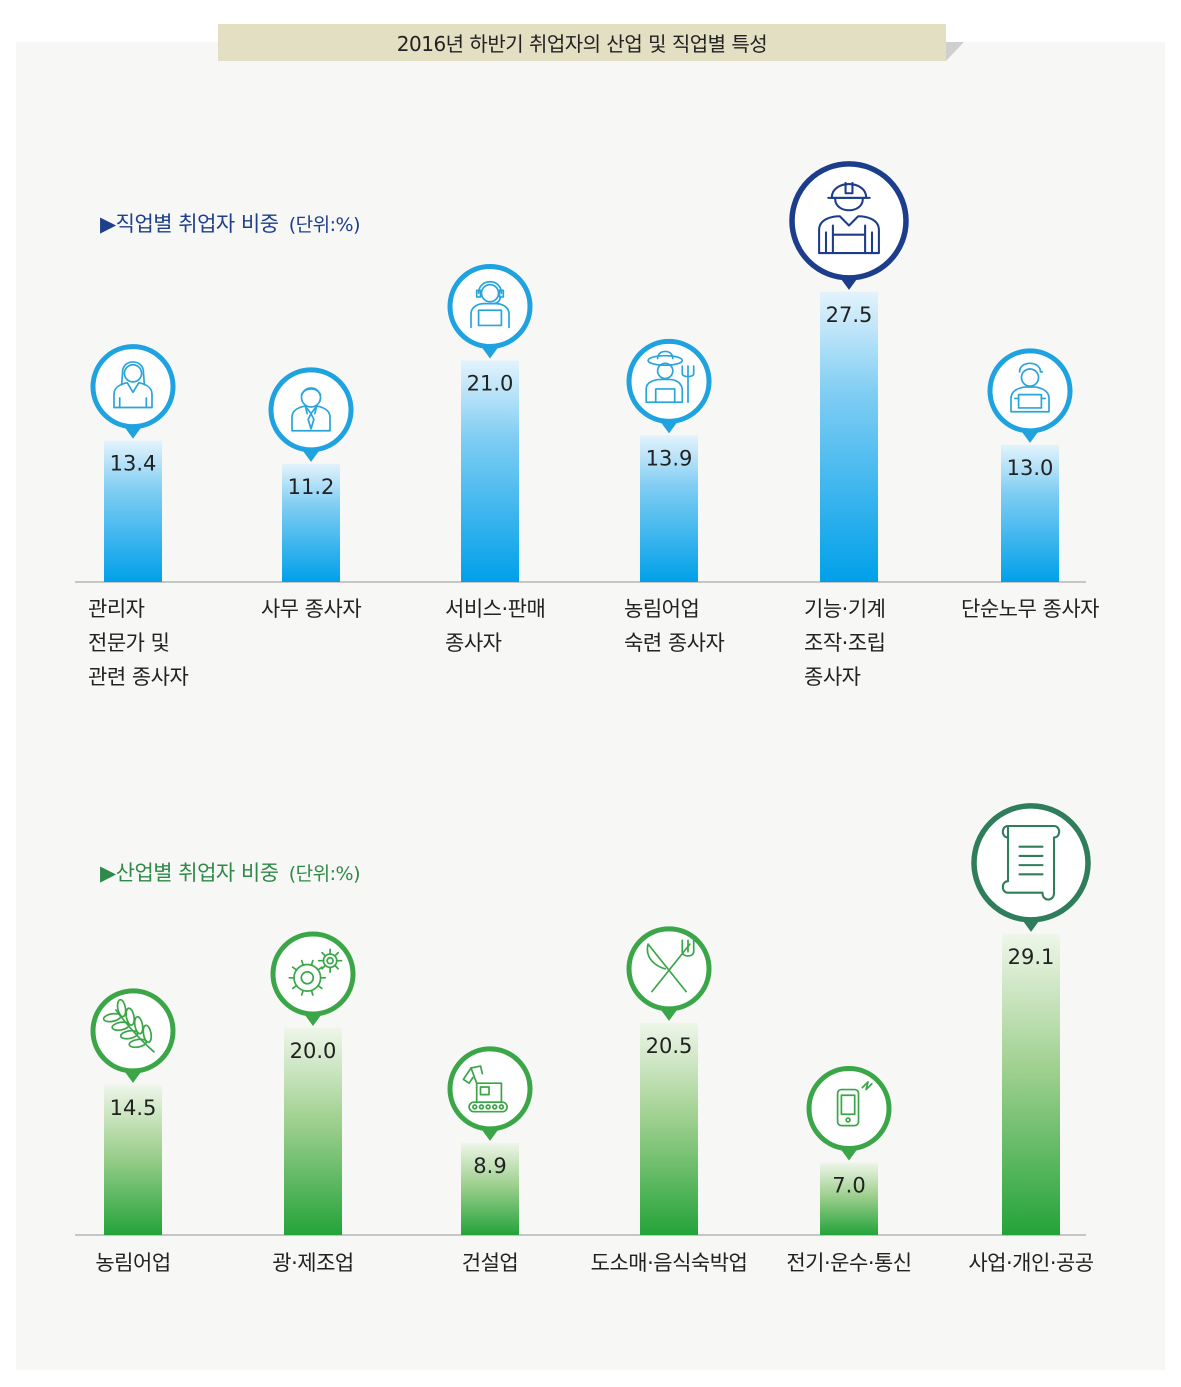 The image size is (1181, 1387). What do you see at coordinates (669, 1263) in the screenshot?
I see `category-label: 도소매·음식숙박업` at bounding box center [669, 1263].